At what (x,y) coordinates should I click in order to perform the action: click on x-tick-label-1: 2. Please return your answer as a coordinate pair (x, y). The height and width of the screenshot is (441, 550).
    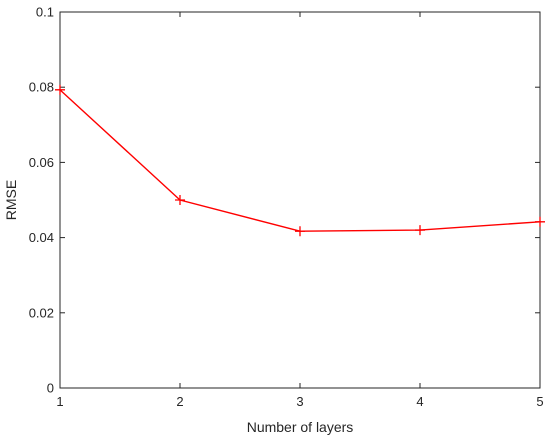
    Looking at the image, I should click on (179, 401).